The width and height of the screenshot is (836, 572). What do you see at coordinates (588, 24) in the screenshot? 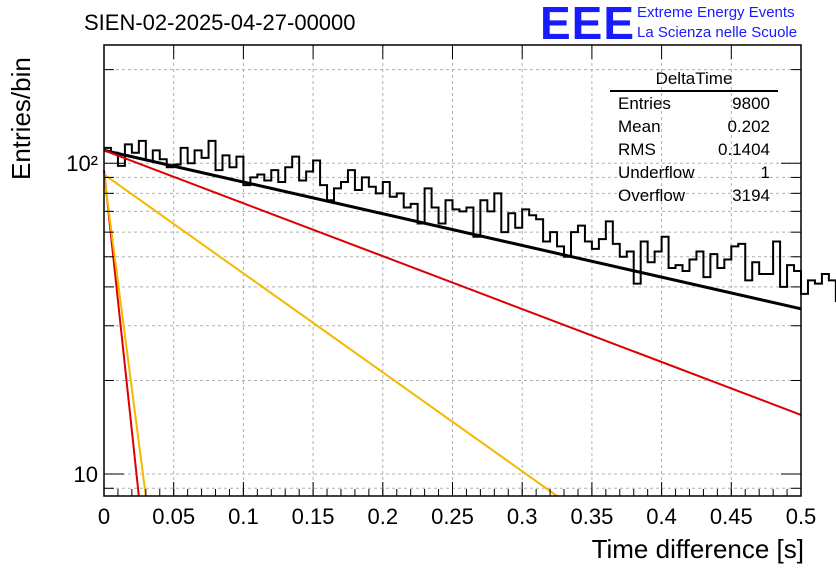
I see `eee-logo: EEE` at bounding box center [588, 24].